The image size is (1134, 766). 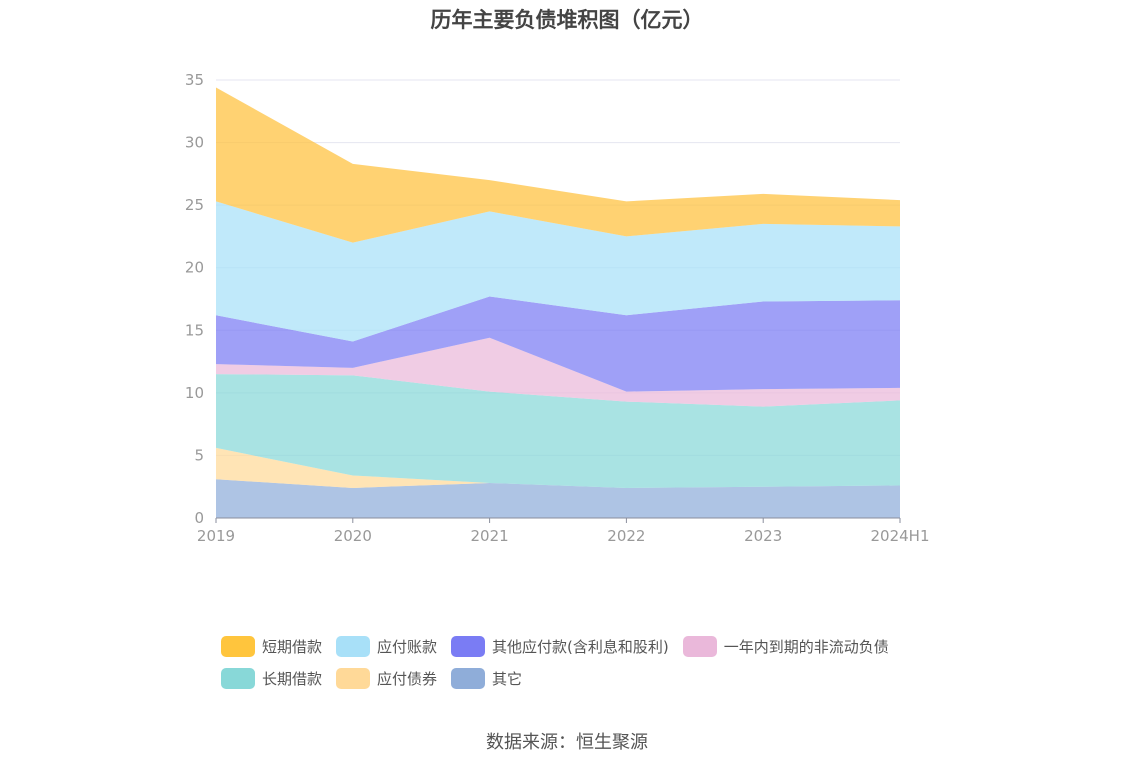 I want to click on area-series-应付债券, so click(x=558, y=467).